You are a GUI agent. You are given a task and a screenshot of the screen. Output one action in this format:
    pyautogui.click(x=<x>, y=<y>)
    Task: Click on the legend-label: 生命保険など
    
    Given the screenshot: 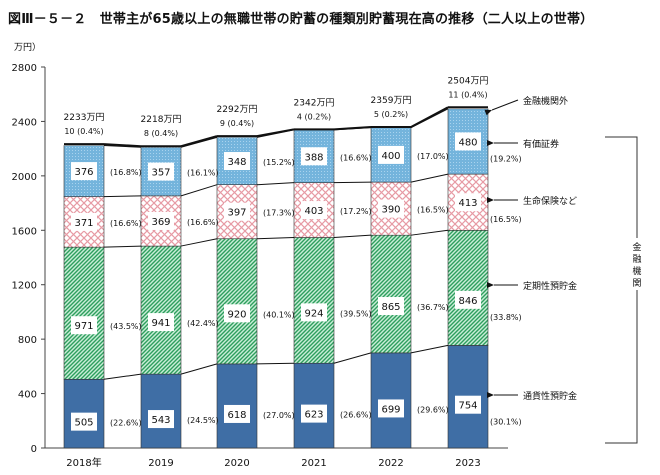 What is the action you would take?
    pyautogui.click(x=550, y=201)
    